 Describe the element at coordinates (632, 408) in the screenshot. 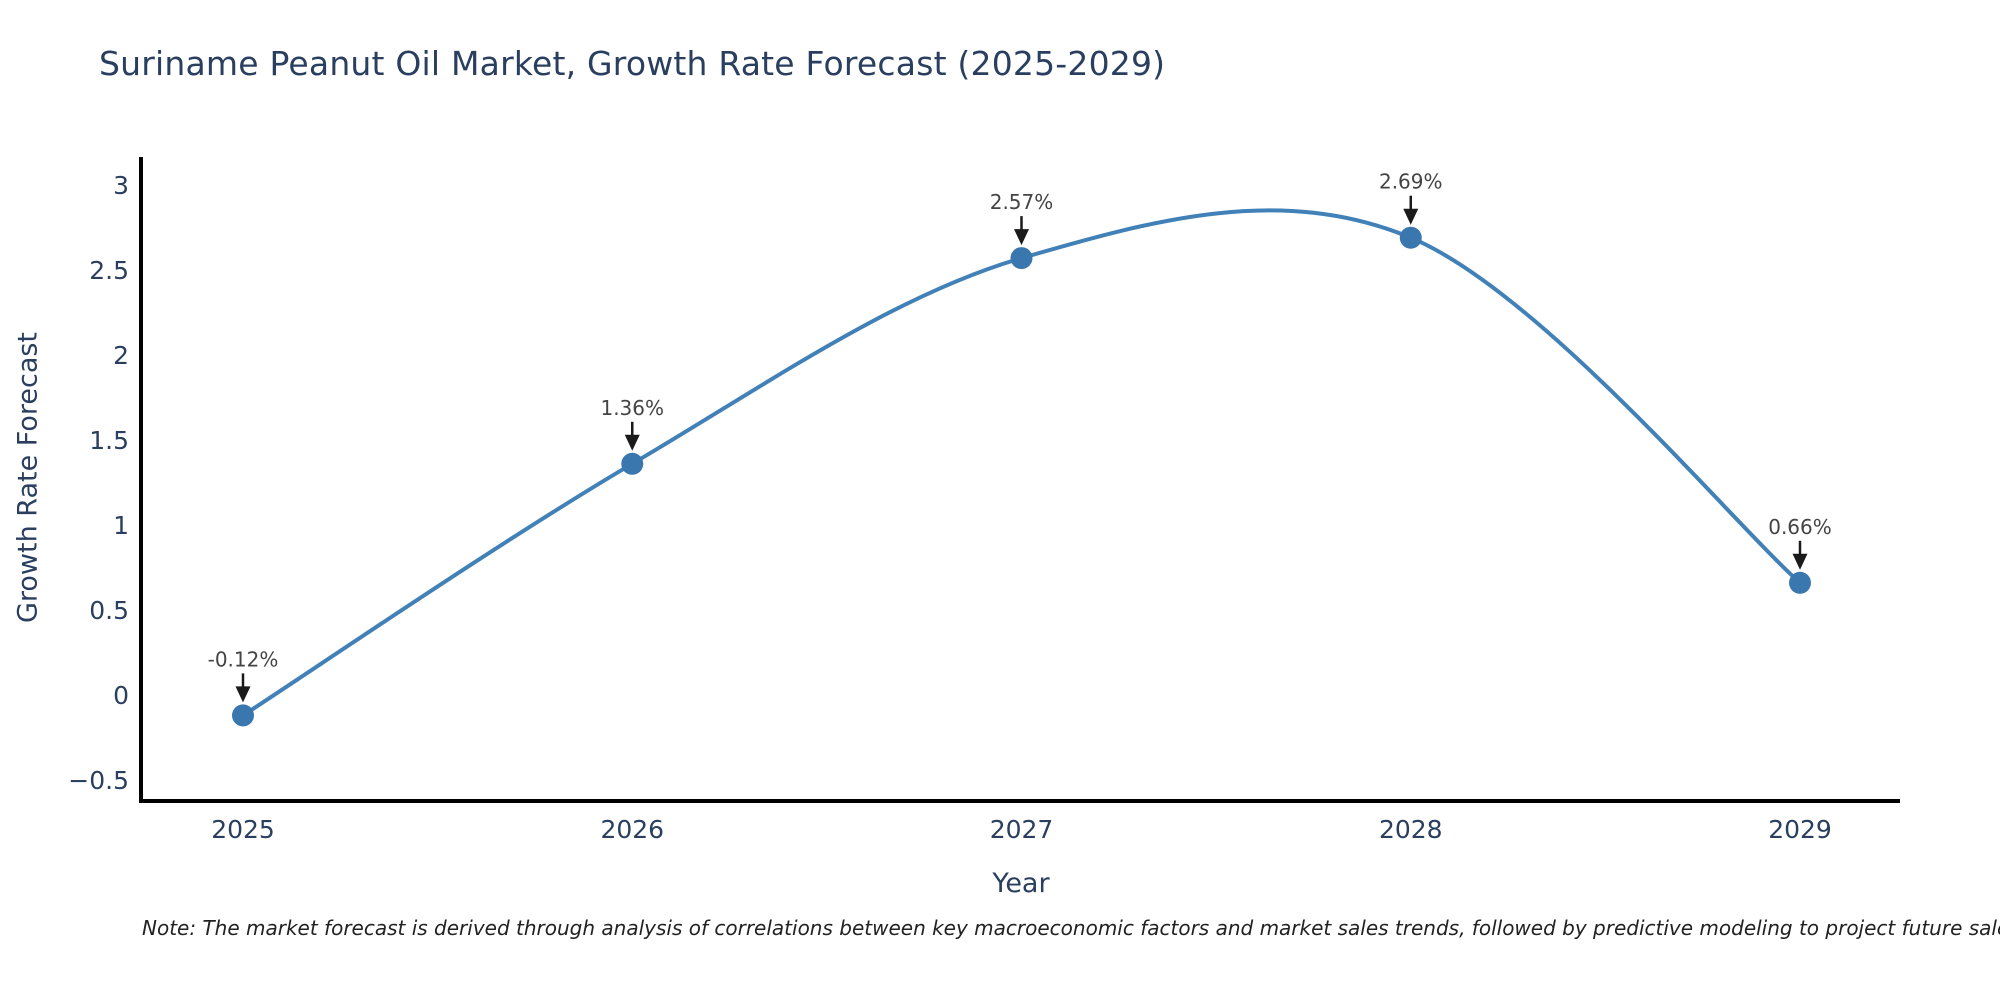

I see `point-annotation-label: 1.36%` at that location.